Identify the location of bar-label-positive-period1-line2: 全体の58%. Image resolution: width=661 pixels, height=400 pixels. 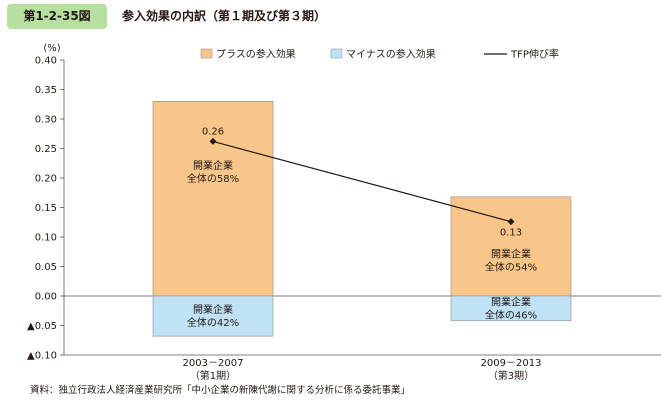
(213, 178).